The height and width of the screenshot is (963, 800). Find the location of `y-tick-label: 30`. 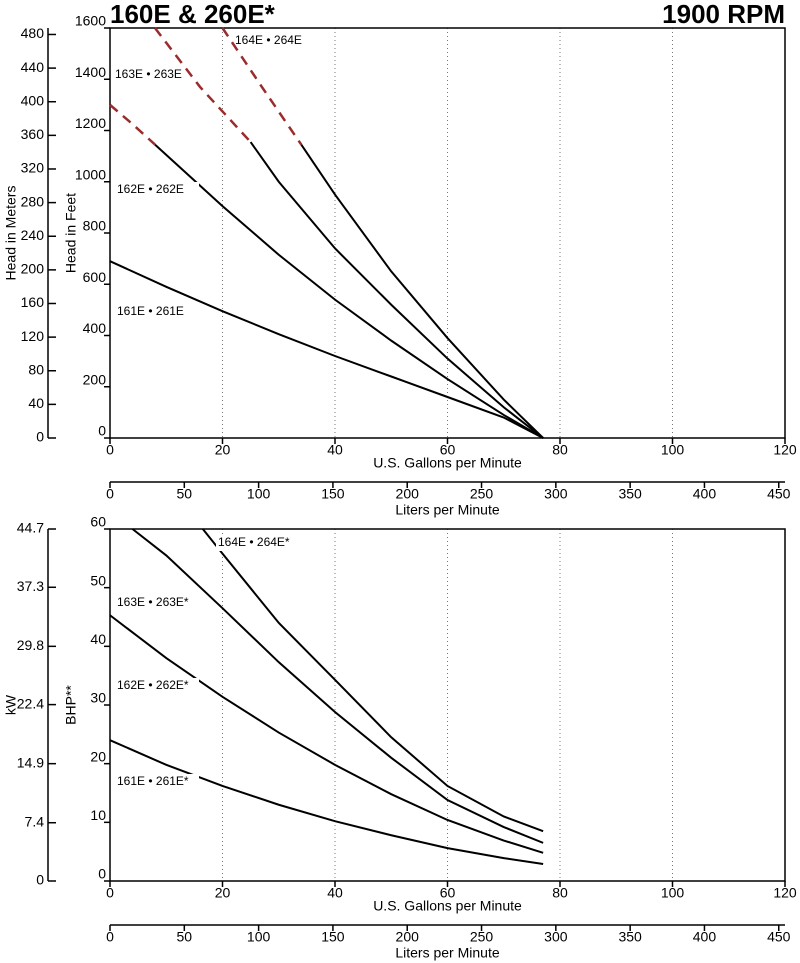

y-tick-label: 30 is located at coordinates (98, 698).